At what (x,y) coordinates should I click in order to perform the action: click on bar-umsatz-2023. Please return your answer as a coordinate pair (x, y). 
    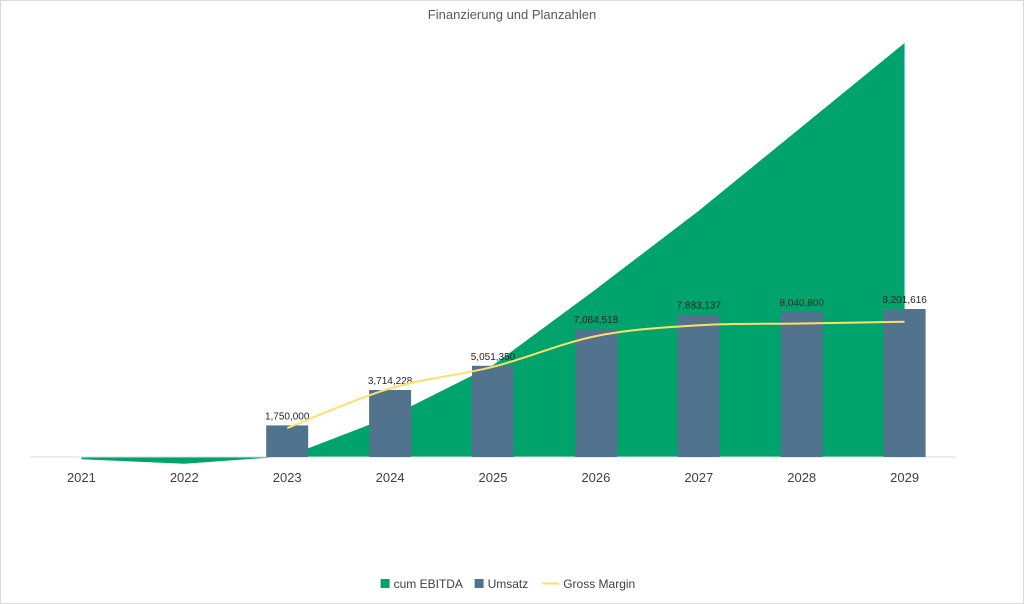
    Looking at the image, I should click on (287, 441).